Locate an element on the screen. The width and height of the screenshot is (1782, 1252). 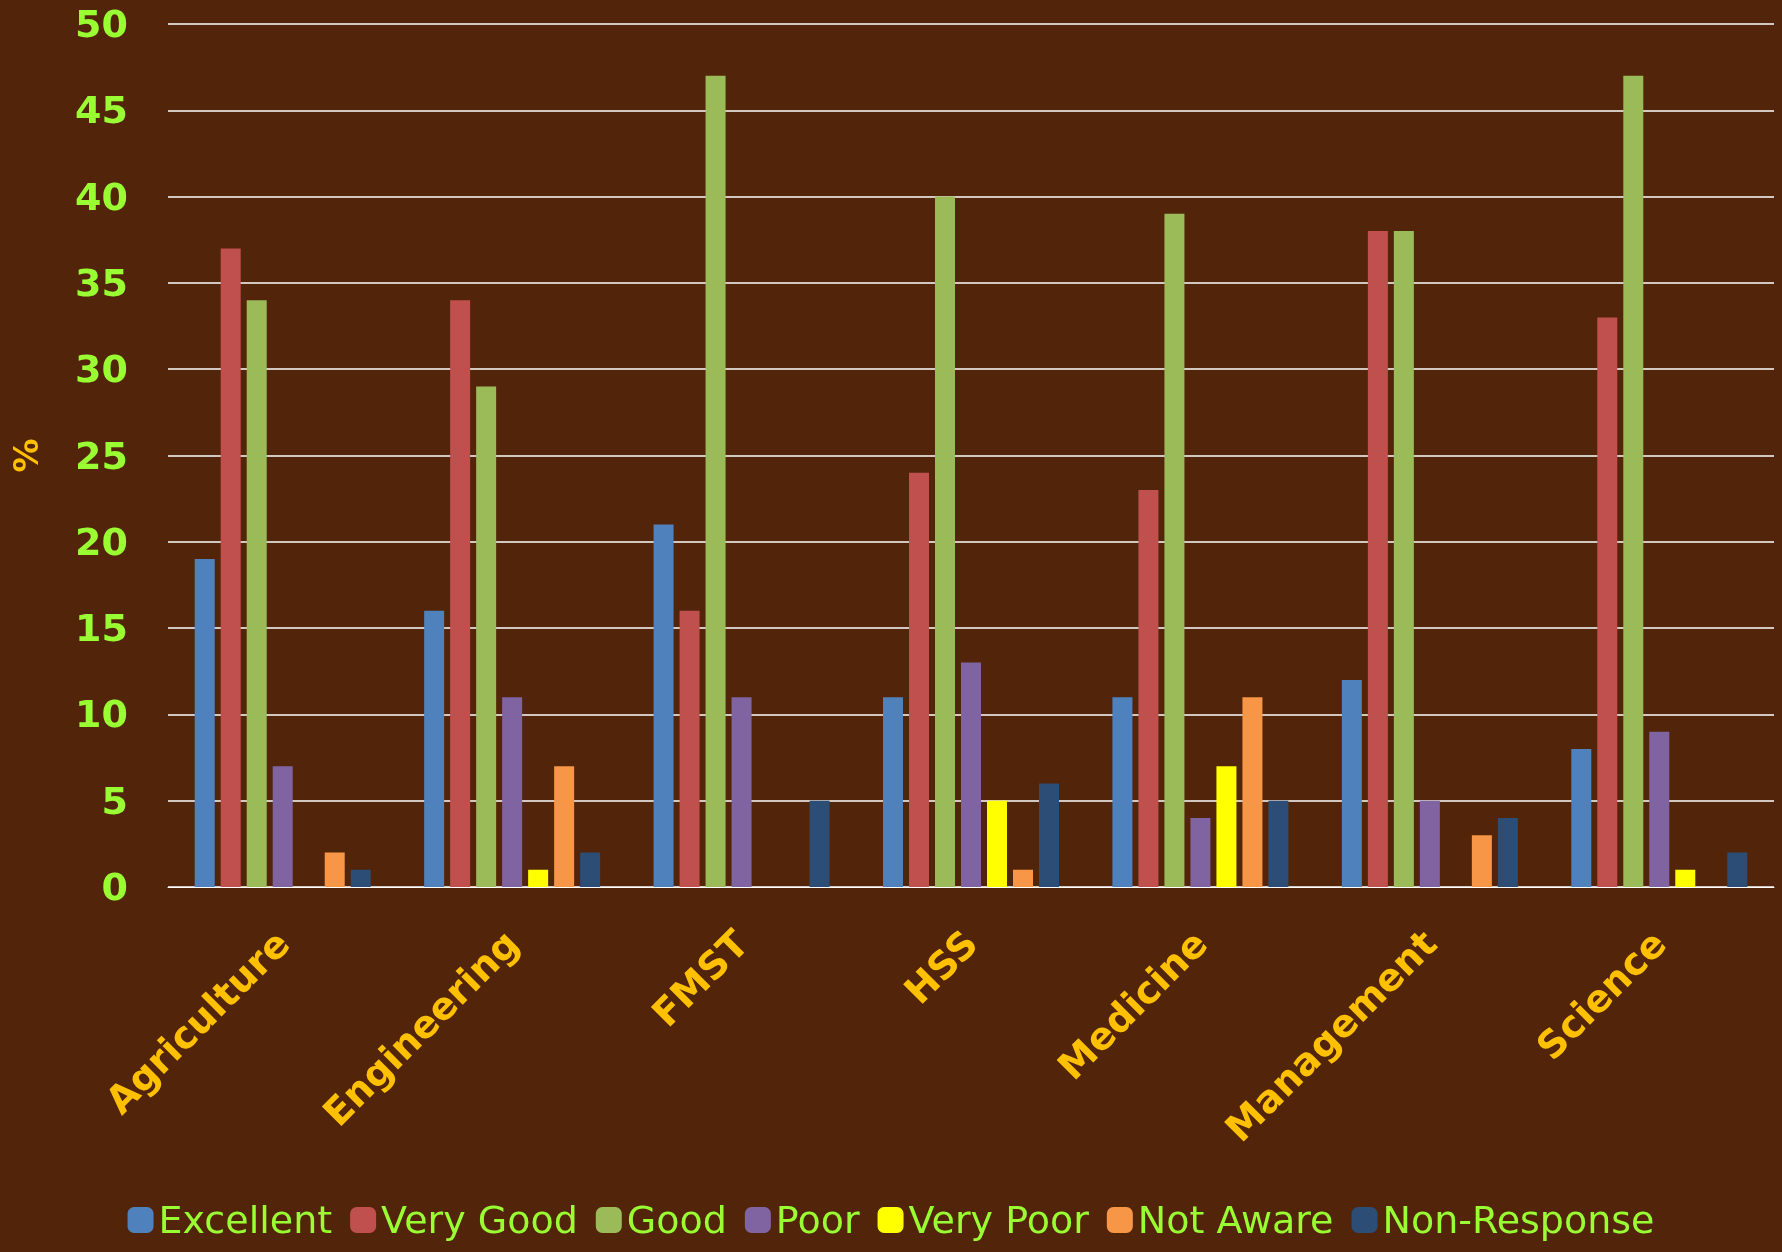
y-tick-label: 0 is located at coordinates (114, 887).